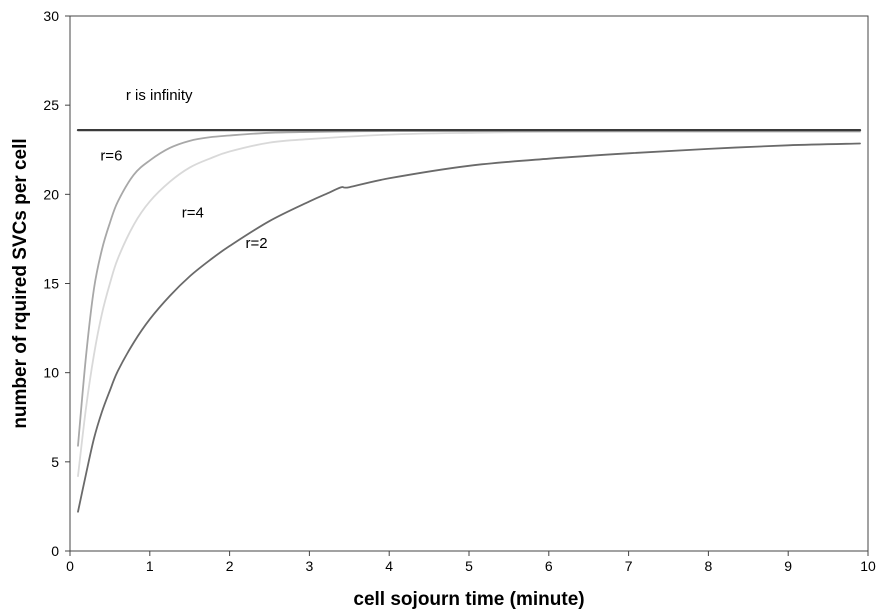  What do you see at coordinates (183, 169) in the screenshot?
I see `series-annotations: r is infinity r=6 r=4 r=2` at bounding box center [183, 169].